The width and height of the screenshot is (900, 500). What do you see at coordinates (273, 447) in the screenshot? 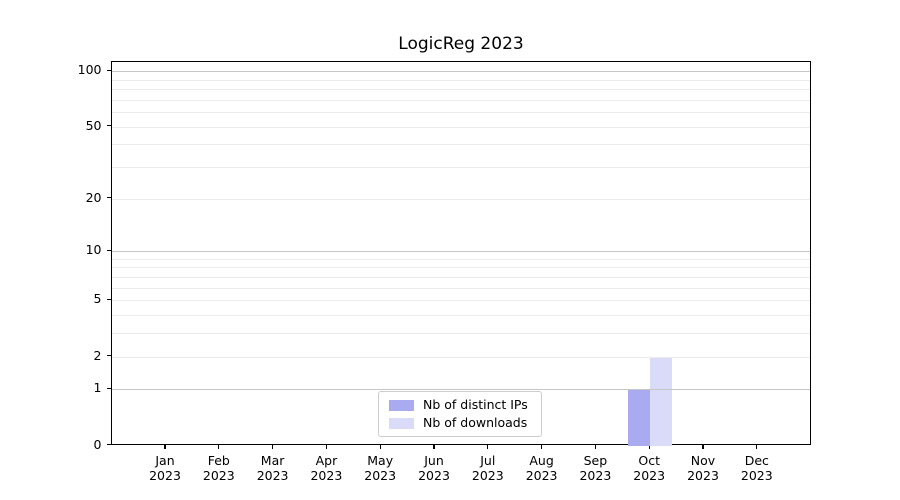
I see `x-tick-mark-mar` at bounding box center [273, 447].